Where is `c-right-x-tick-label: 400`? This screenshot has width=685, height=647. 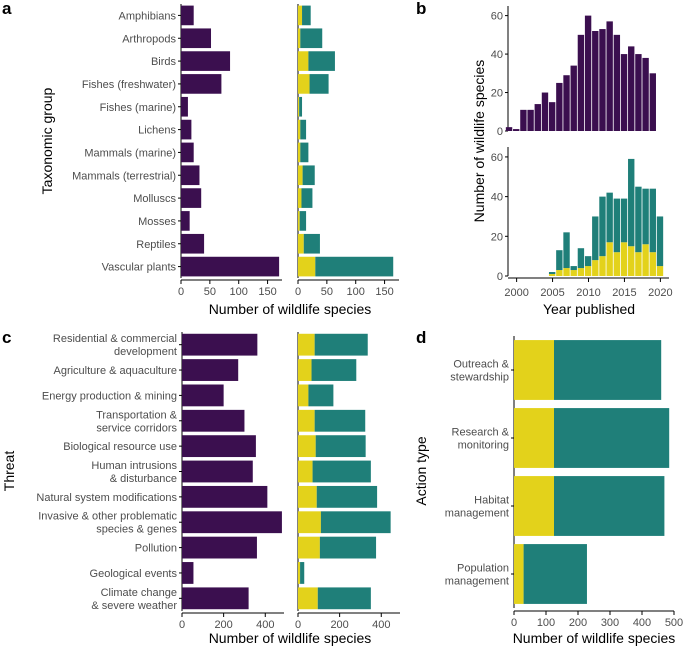 c-right-x-tick-label: 400 is located at coordinates (381, 625).